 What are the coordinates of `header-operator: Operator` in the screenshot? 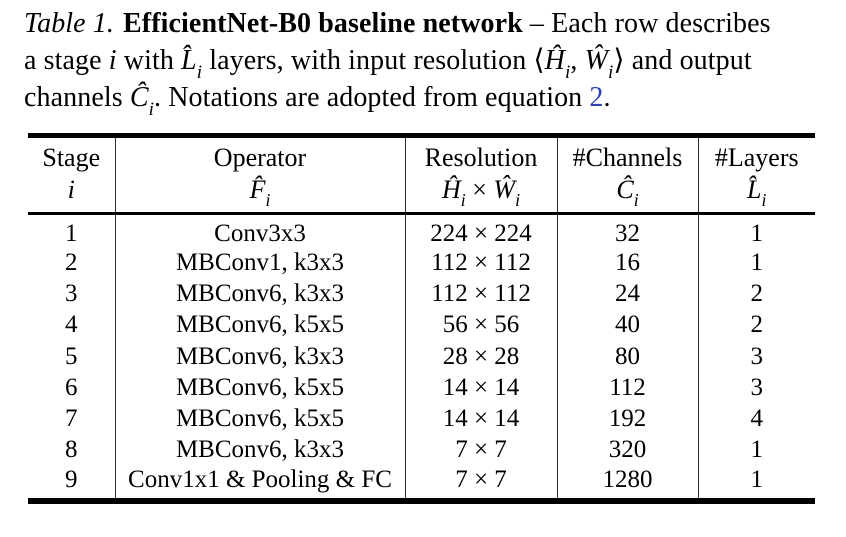 It's located at (259, 154).